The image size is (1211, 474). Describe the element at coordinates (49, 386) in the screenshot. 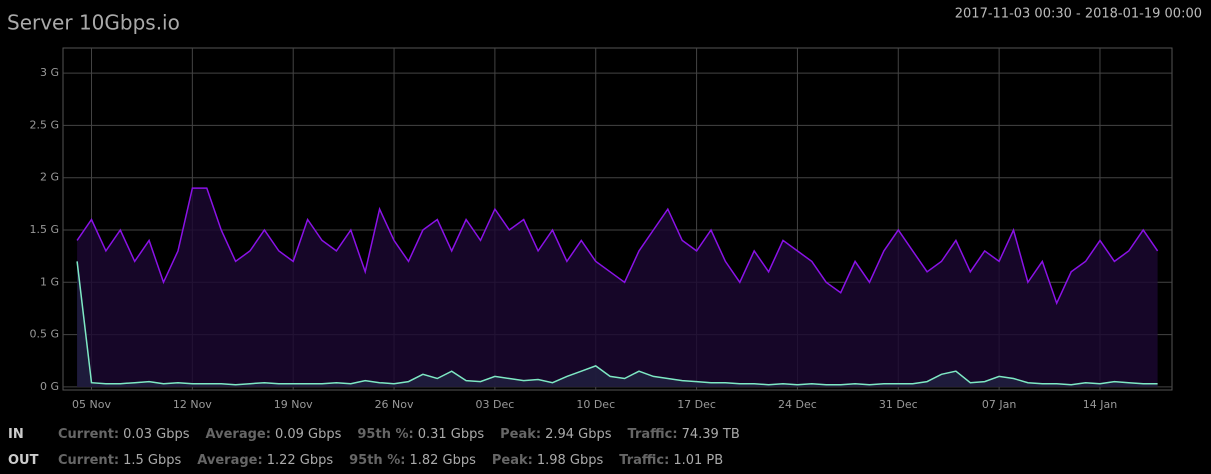

I see `y-tick-label: 0 G` at that location.